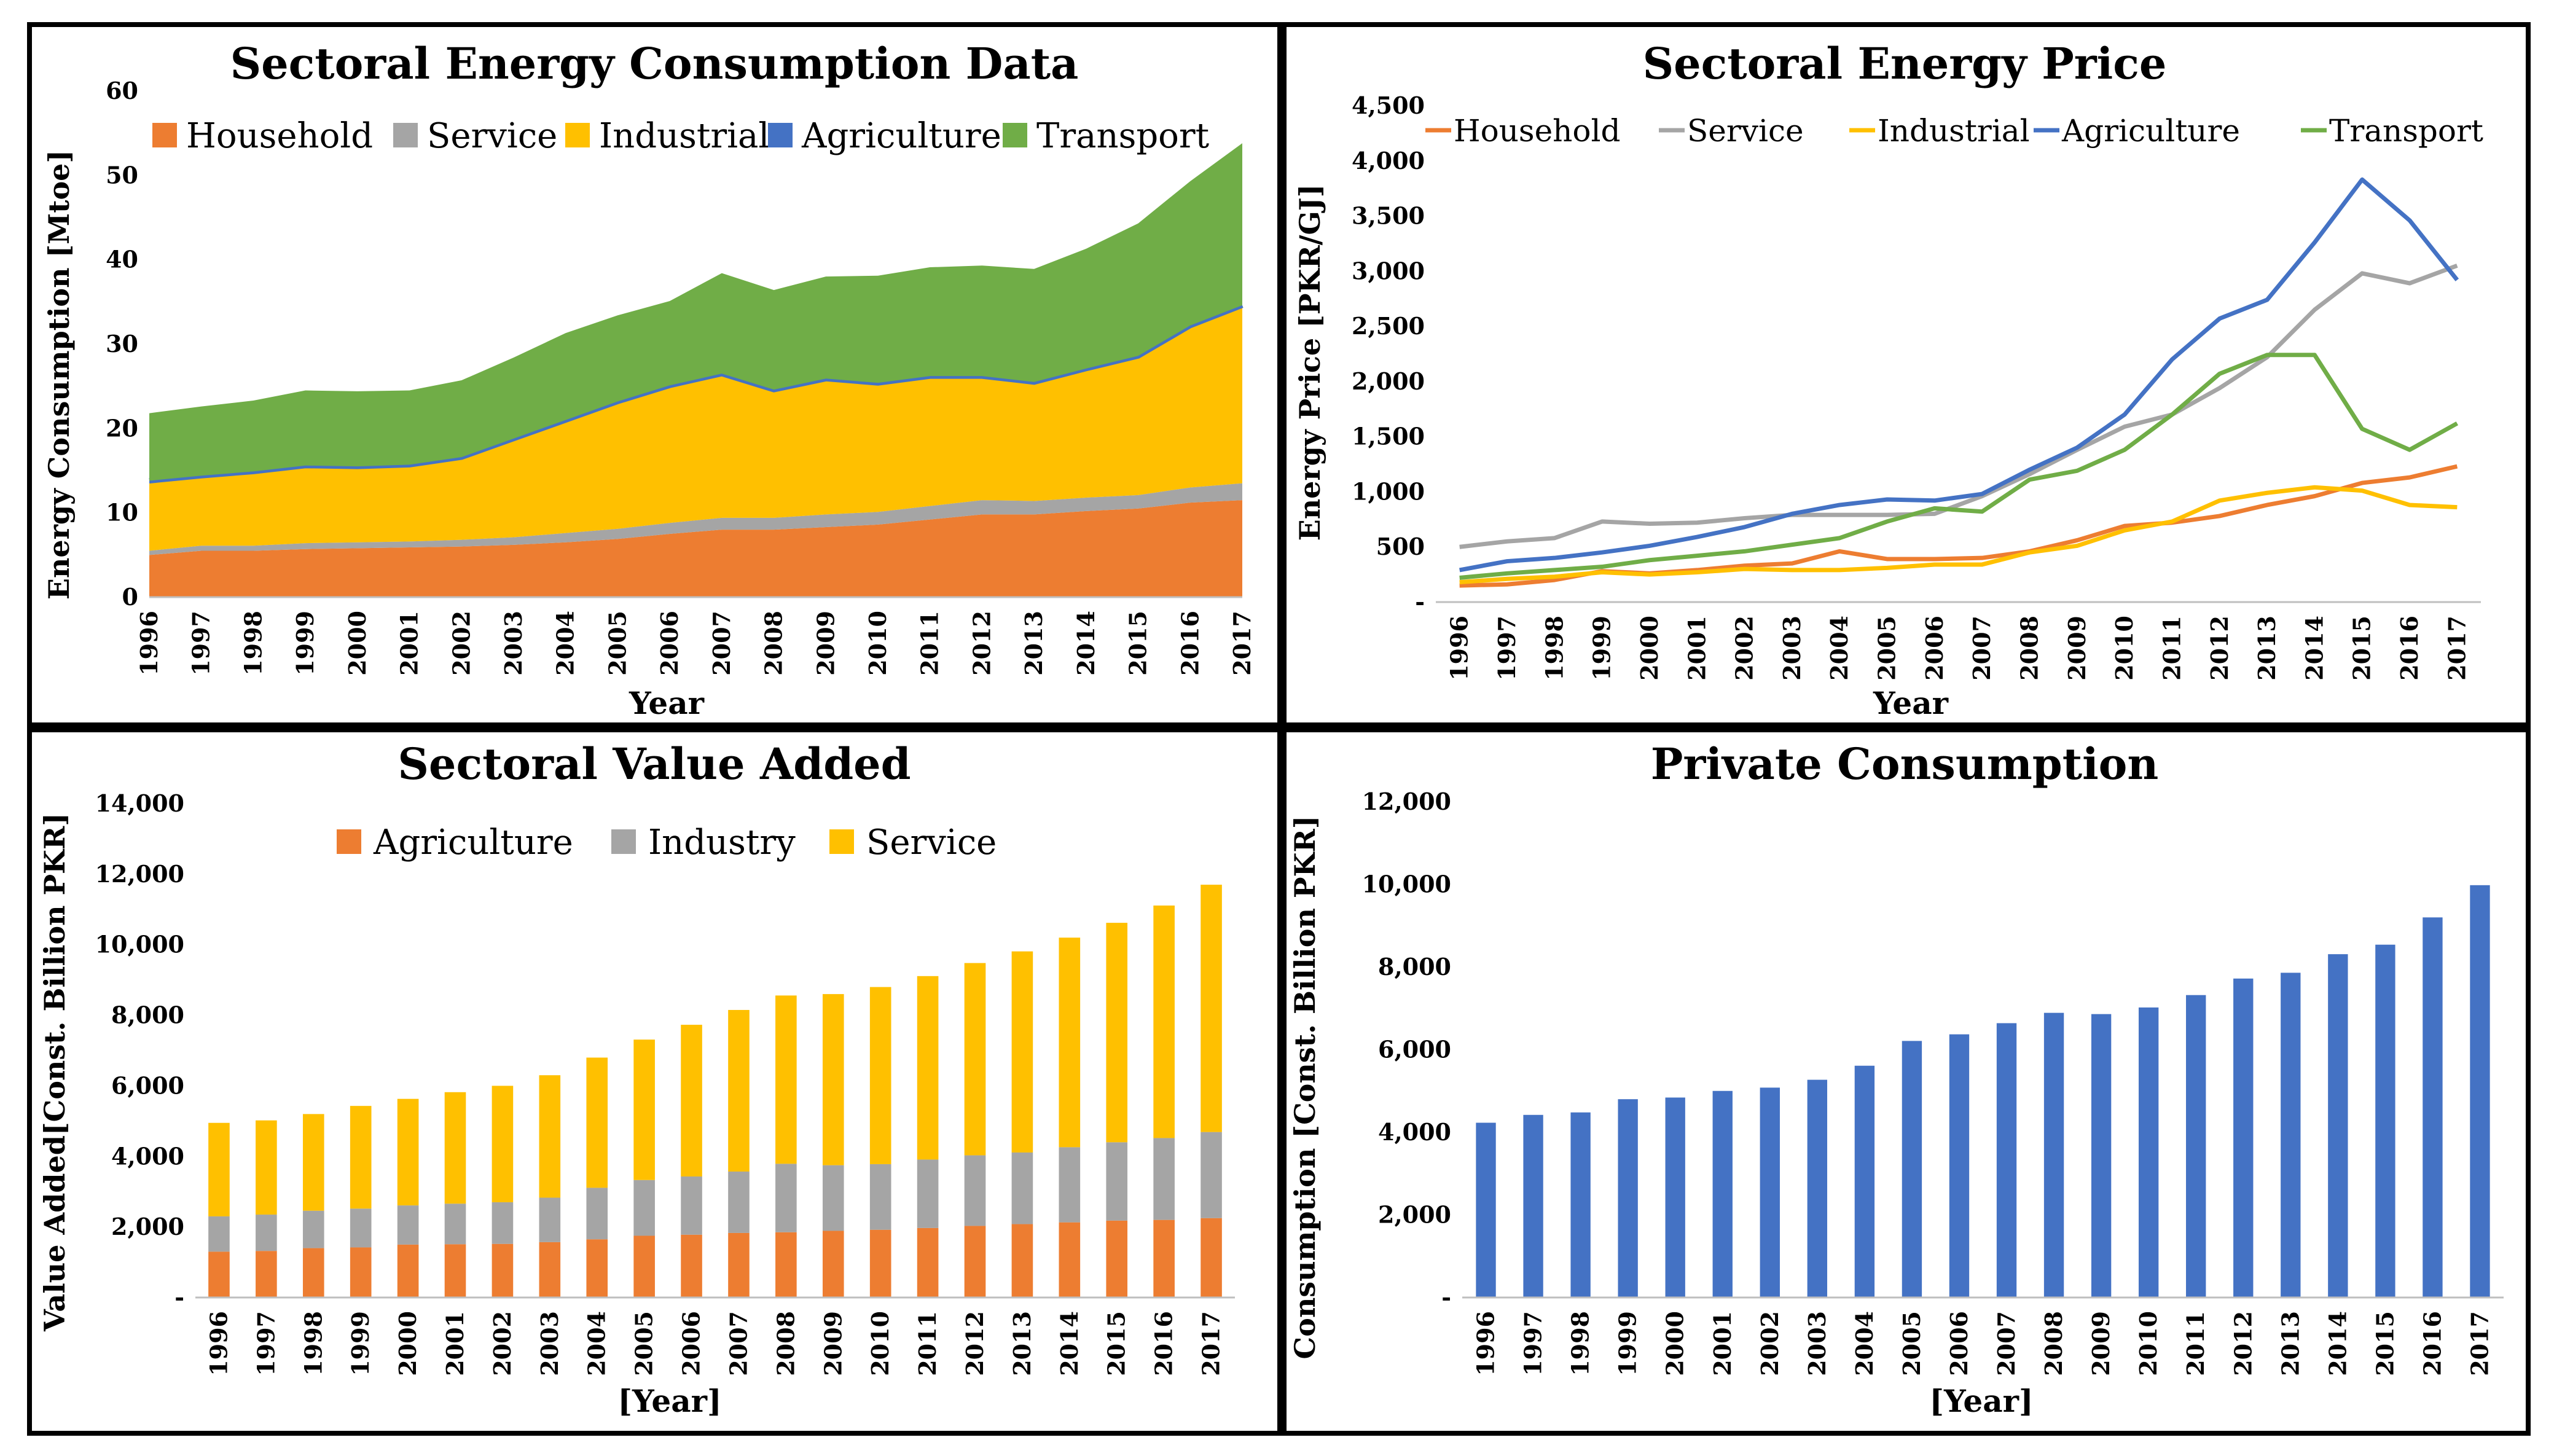 This screenshot has height=1456, width=2554. Describe the element at coordinates (833, 1343) in the screenshot. I see `va-x-tick-2009: 2009` at that location.